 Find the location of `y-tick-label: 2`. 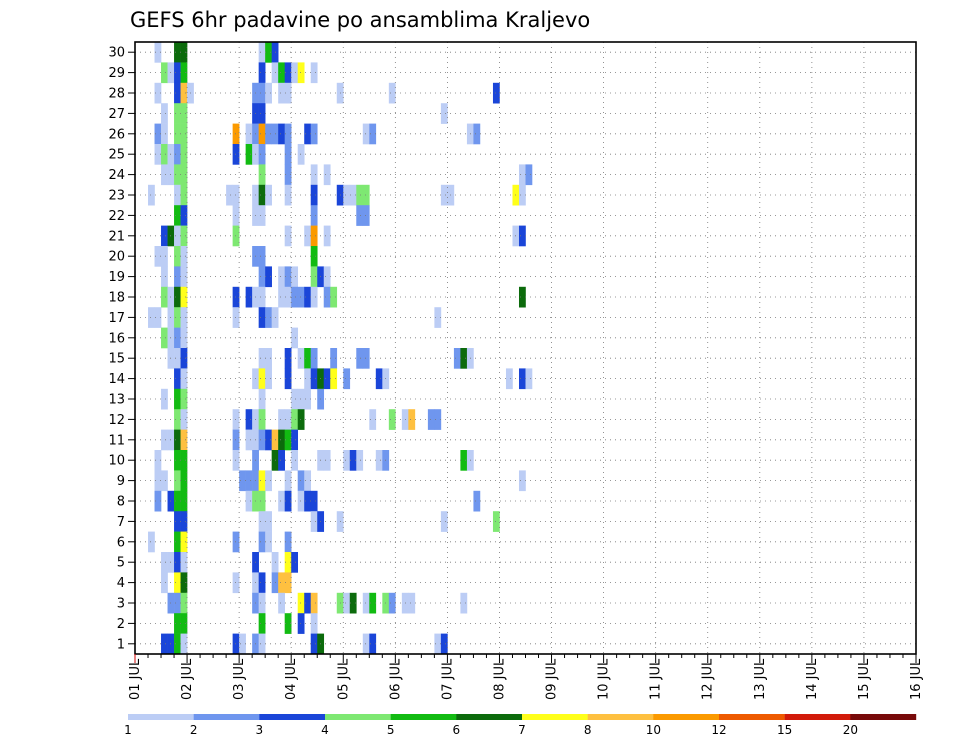

y-tick-label: 2 is located at coordinates (121, 624).